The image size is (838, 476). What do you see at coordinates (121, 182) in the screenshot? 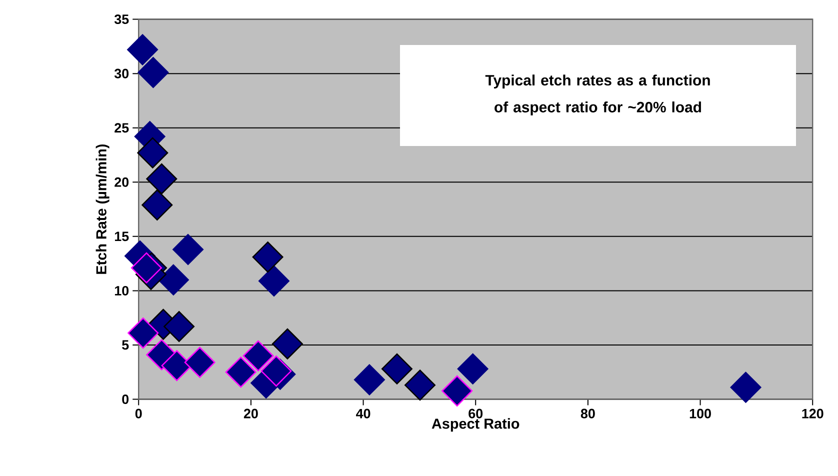
I see `y-tick-label: 20` at bounding box center [121, 182].